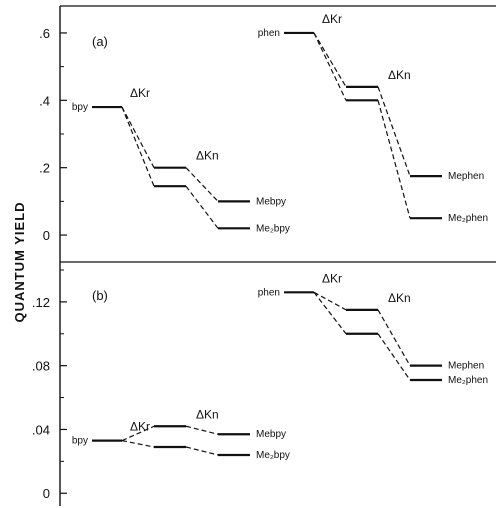 The height and width of the screenshot is (508, 496). What do you see at coordinates (41, 302) in the screenshot?
I see `y-tick-label: .12` at bounding box center [41, 302].